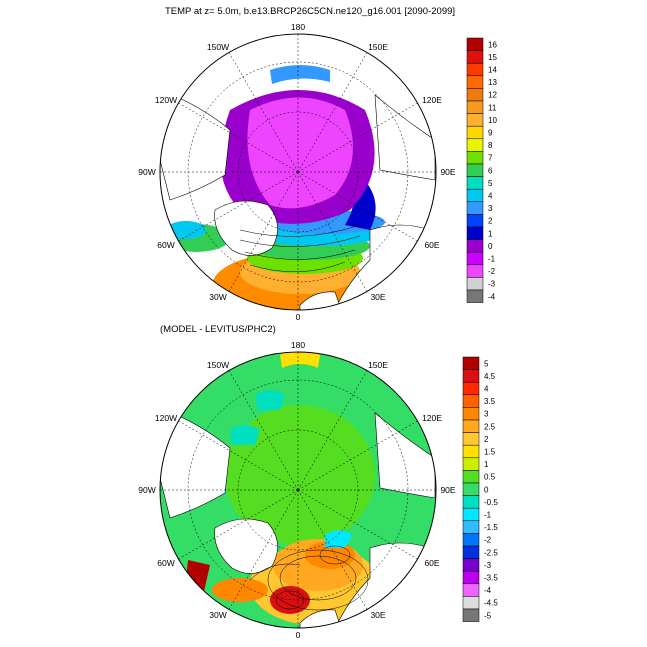 The height and width of the screenshot is (647, 647). I want to click on bottom-colorbar-label: -2.5, so click(491, 552).